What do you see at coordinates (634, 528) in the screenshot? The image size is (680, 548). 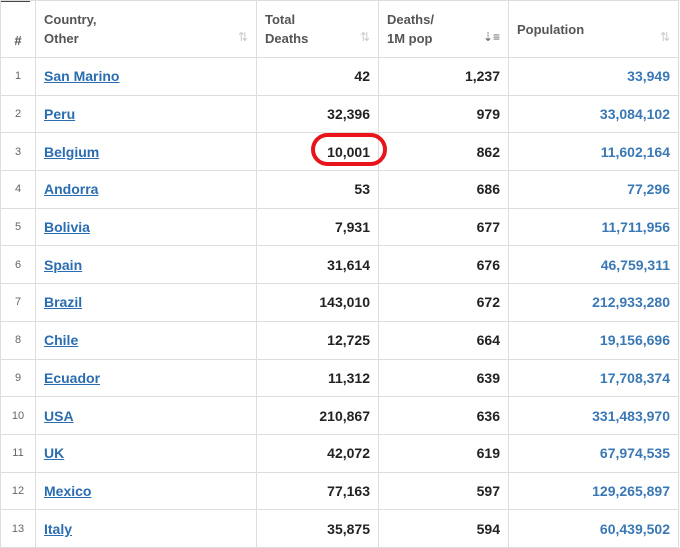 I see `cell-text: 60,439,502` at bounding box center [634, 528].